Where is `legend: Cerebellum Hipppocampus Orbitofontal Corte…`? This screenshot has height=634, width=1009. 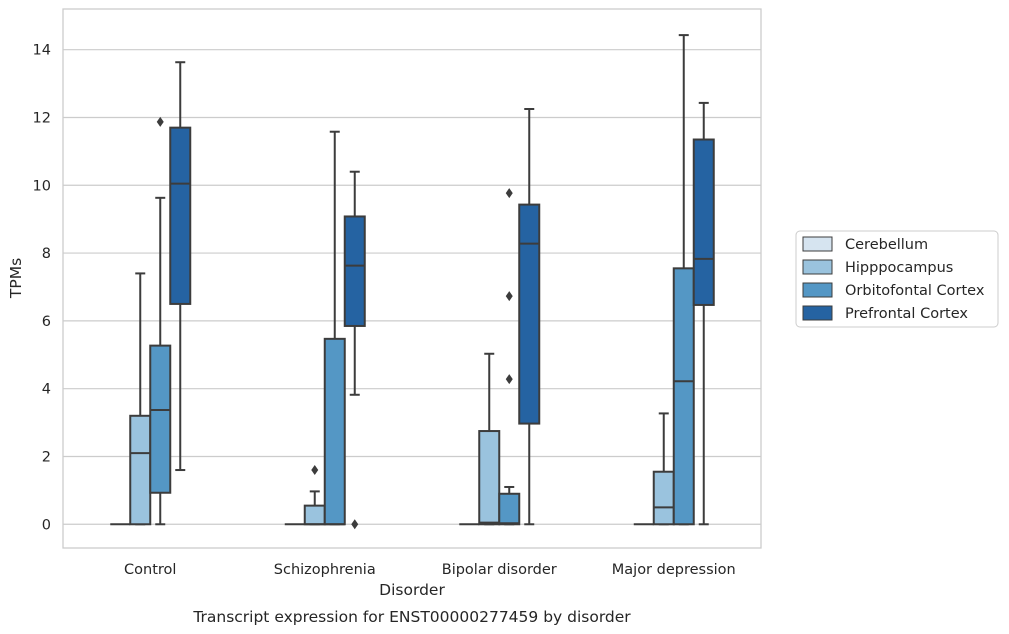 legend: Cerebellum Hipppocampus Orbitofontal Corte… is located at coordinates (897, 279).